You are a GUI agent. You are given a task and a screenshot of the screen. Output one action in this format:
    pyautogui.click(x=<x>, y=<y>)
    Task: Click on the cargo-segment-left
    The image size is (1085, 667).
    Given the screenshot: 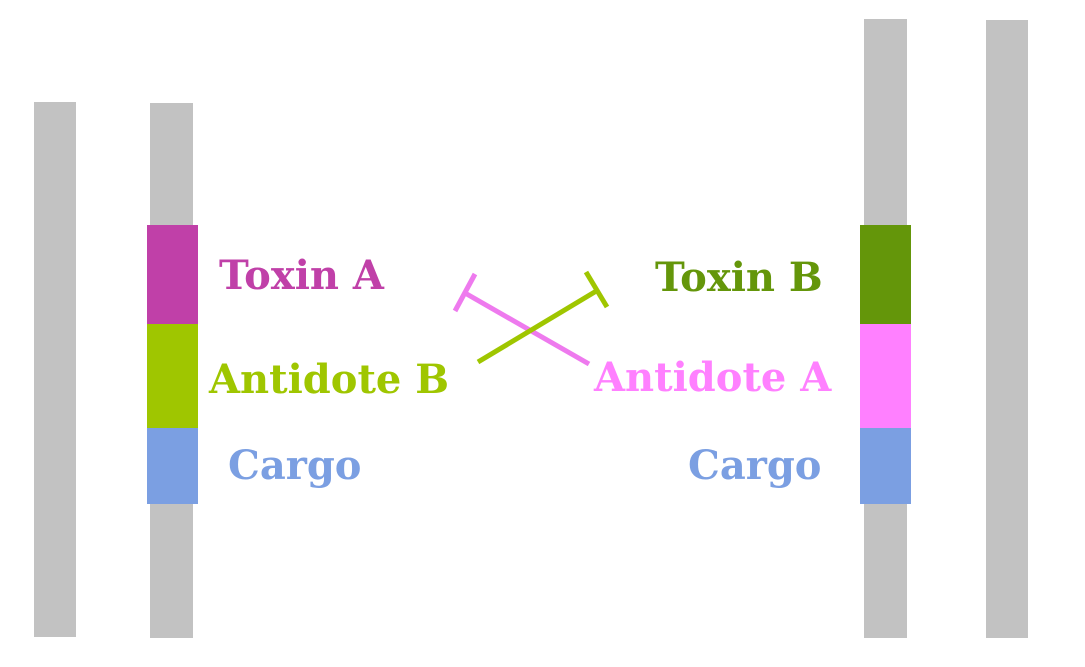 What is the action you would take?
    pyautogui.click(x=172, y=466)
    